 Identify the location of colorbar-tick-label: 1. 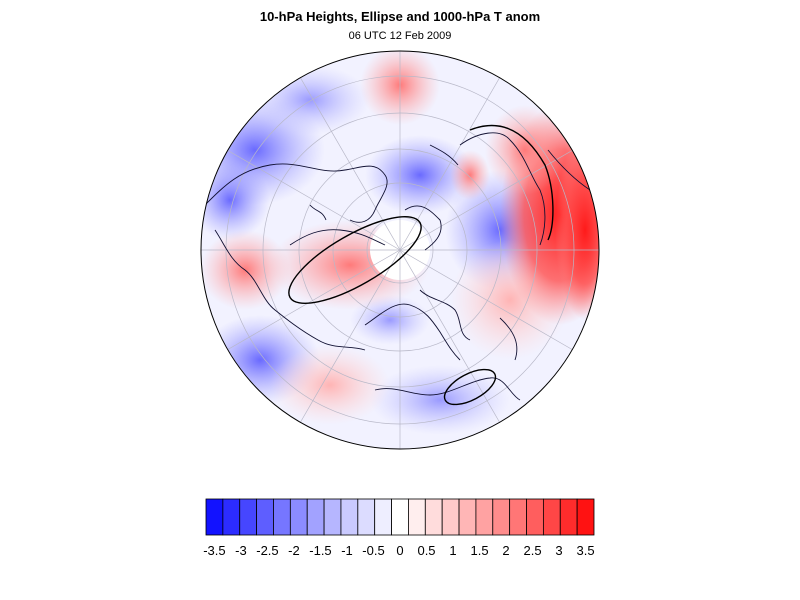
(453, 550).